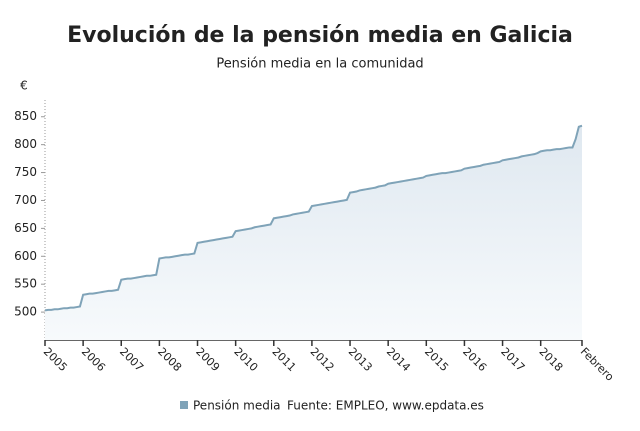  What do you see at coordinates (319, 64) in the screenshot?
I see `chart-subtitle: Pensión media en la comunidad` at bounding box center [319, 64].